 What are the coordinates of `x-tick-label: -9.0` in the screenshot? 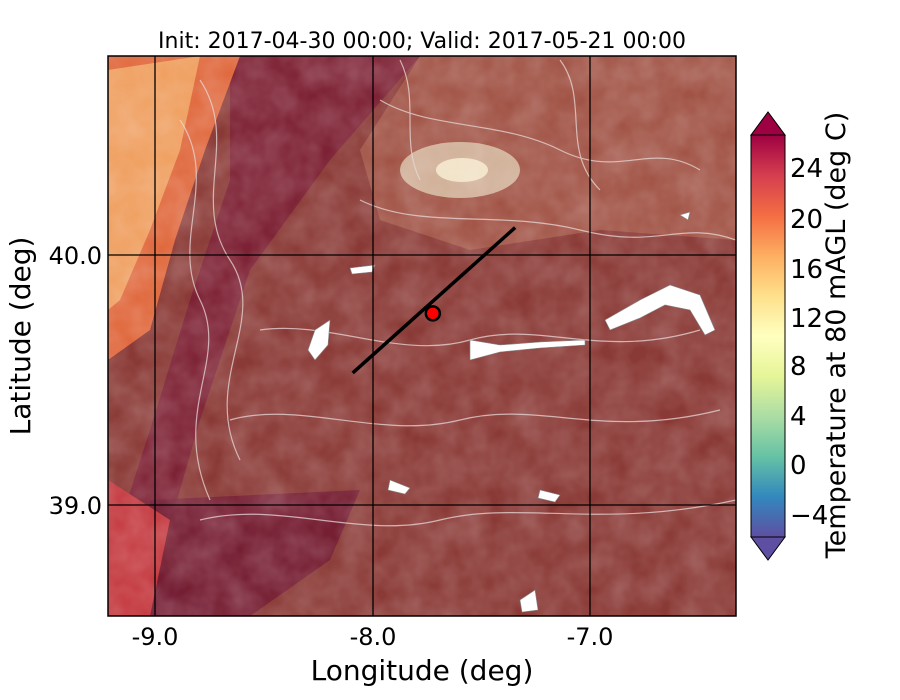 It's located at (155, 637).